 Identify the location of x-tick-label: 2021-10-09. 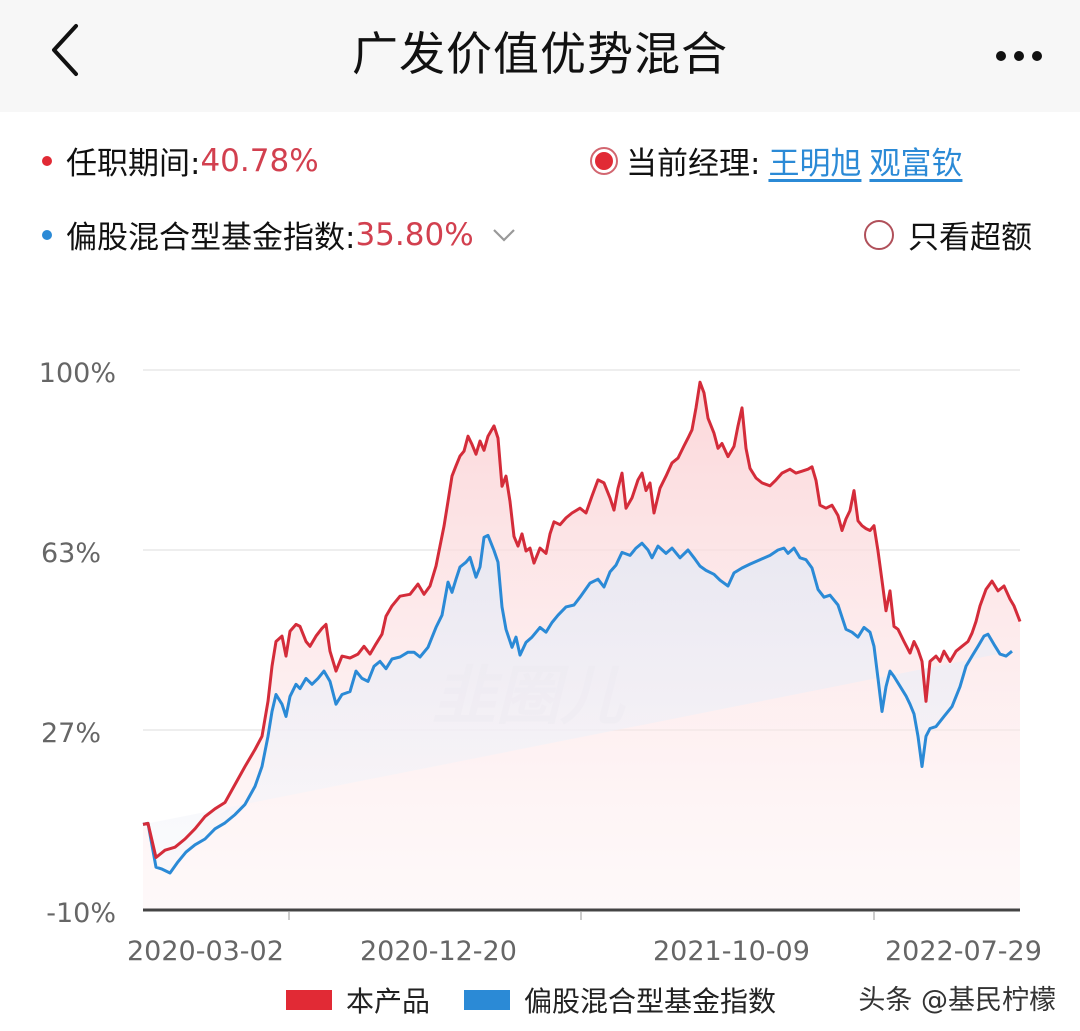
(731, 951).